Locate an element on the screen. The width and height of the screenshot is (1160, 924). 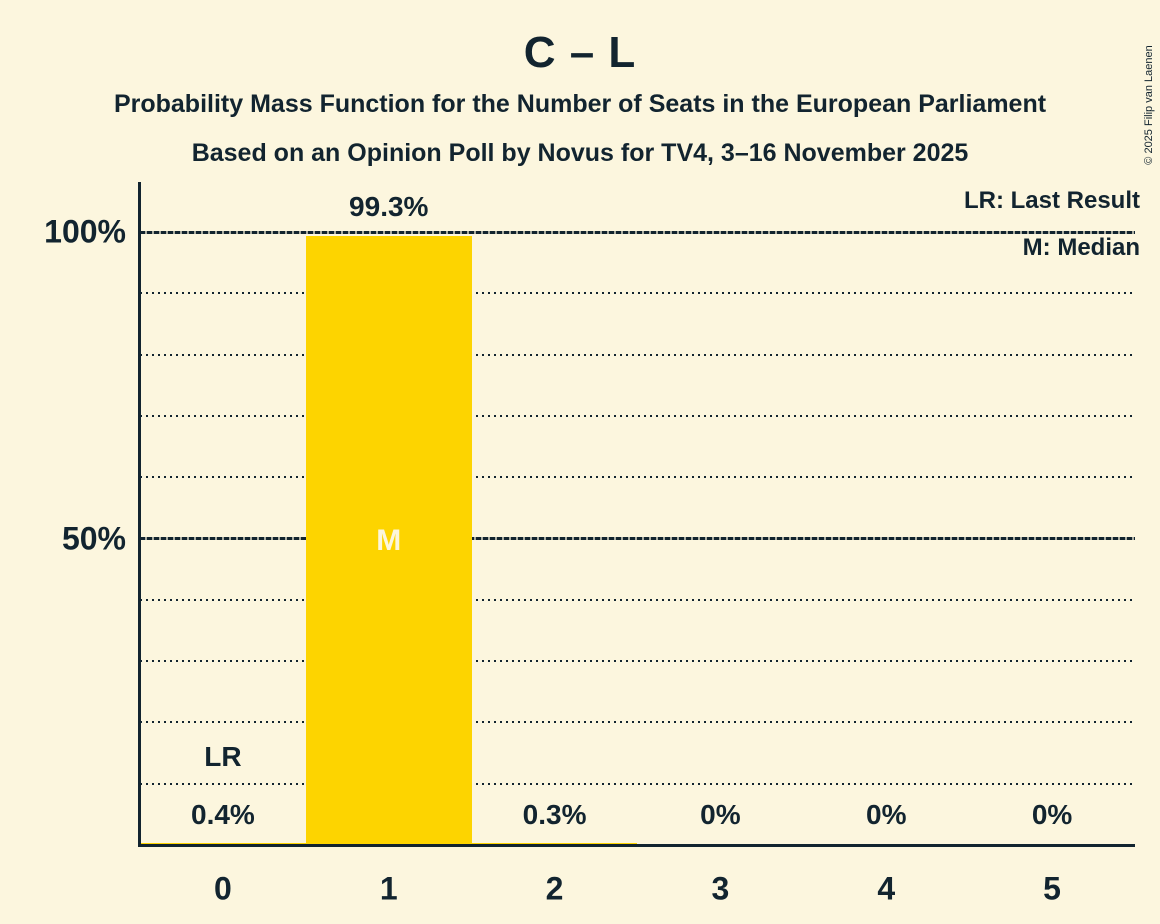
gridline-major-100pct is located at coordinates (637, 232).